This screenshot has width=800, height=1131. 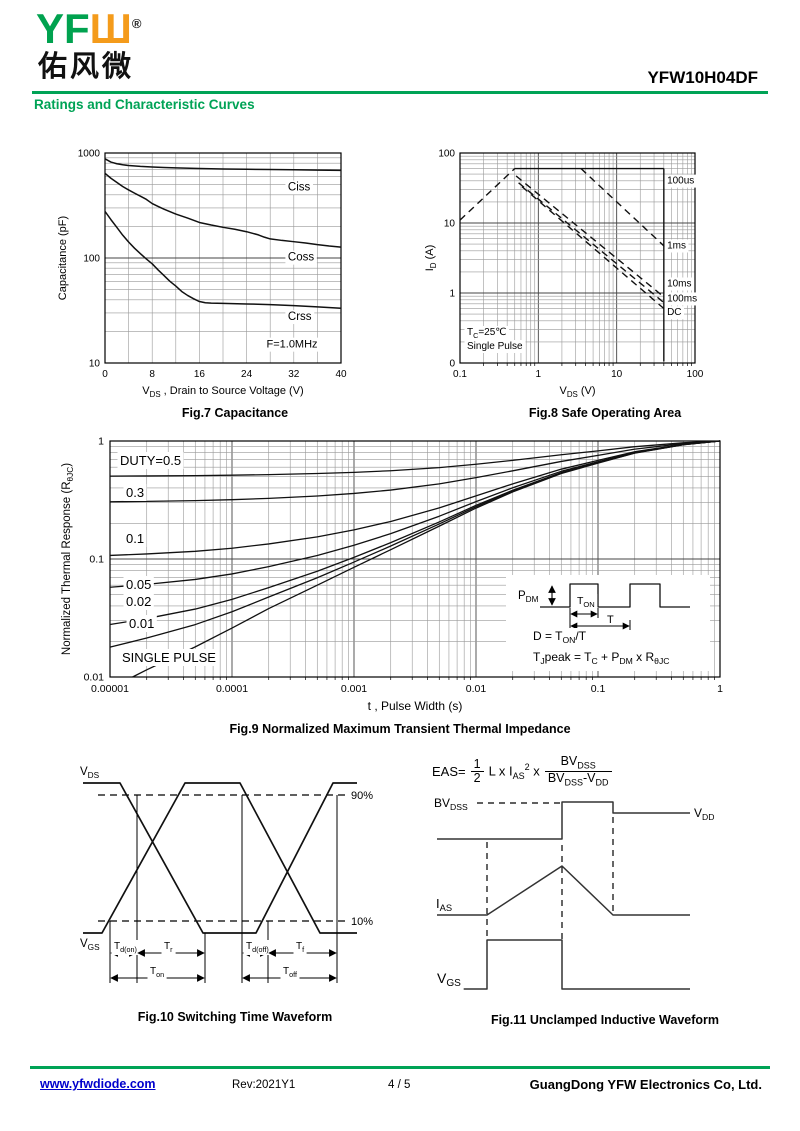 What do you see at coordinates (679, 283) in the screenshot?
I see `svg-text: 10ms` at bounding box center [679, 283].